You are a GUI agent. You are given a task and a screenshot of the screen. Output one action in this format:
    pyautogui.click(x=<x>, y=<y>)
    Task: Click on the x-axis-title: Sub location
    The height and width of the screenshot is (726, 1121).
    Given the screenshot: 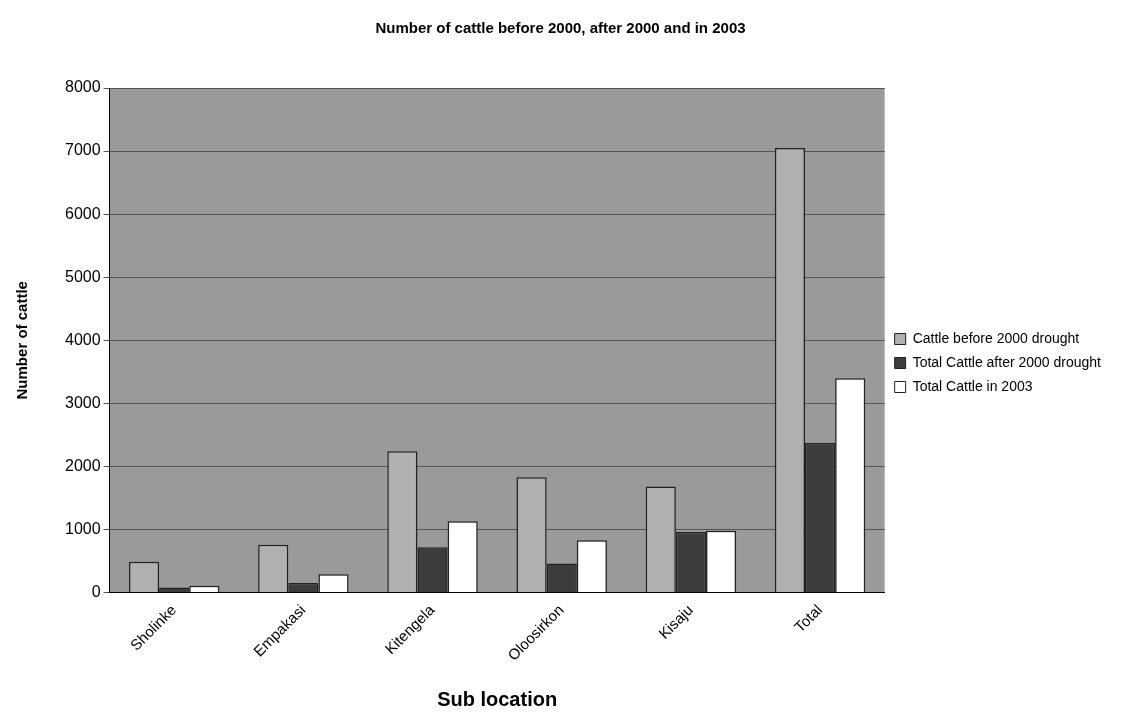 What is the action you would take?
    pyautogui.click(x=497, y=698)
    